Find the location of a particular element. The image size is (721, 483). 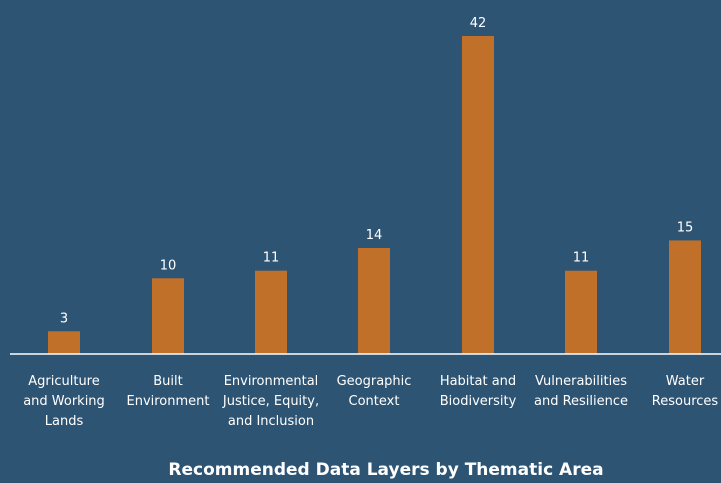

chart-title: Recommended Data Layers by Thematic Area is located at coordinates (385, 470).